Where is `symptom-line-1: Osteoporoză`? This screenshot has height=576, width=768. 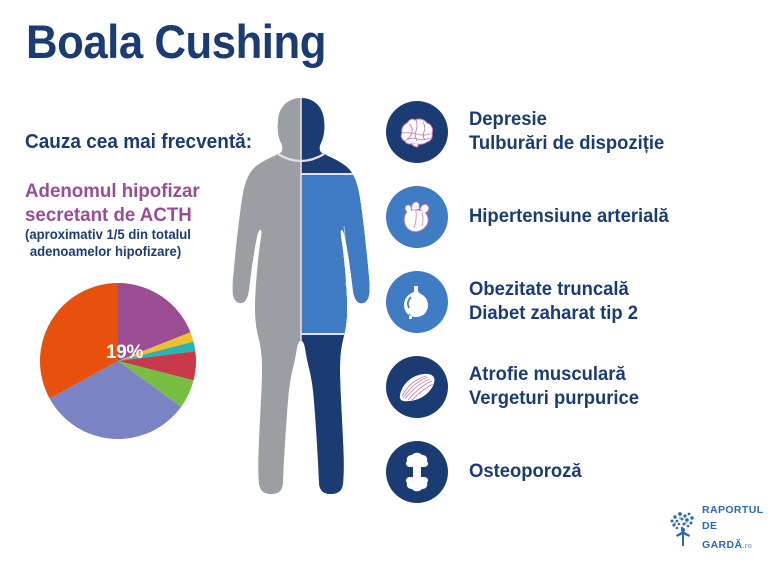 symptom-line-1: Osteoporoză is located at coordinates (525, 472).